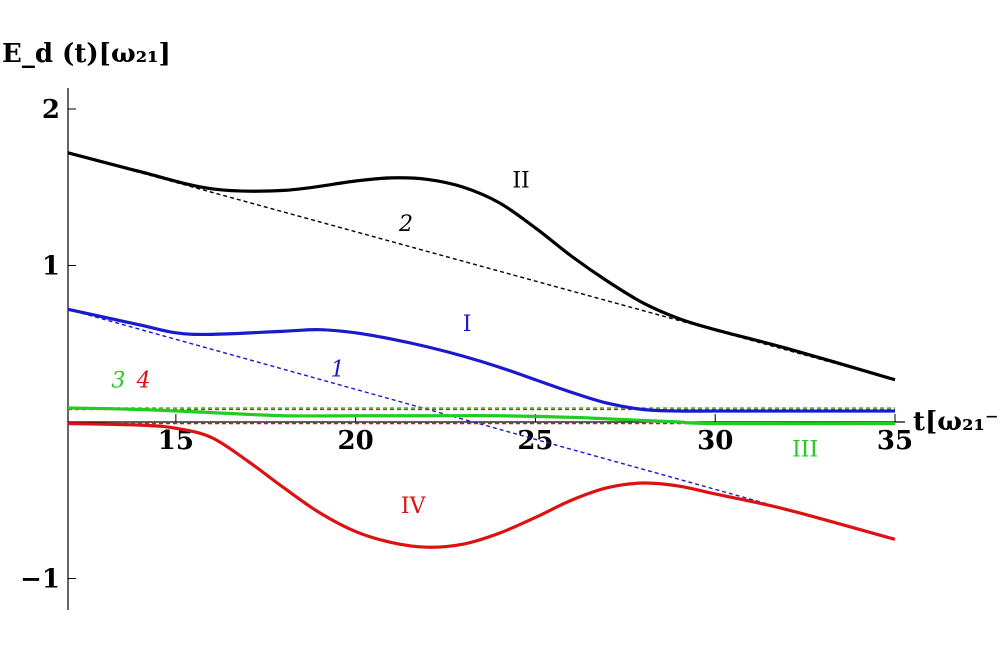 The image size is (1000, 650). What do you see at coordinates (481, 416) in the screenshot?
I see `series-line-iii` at bounding box center [481, 416].